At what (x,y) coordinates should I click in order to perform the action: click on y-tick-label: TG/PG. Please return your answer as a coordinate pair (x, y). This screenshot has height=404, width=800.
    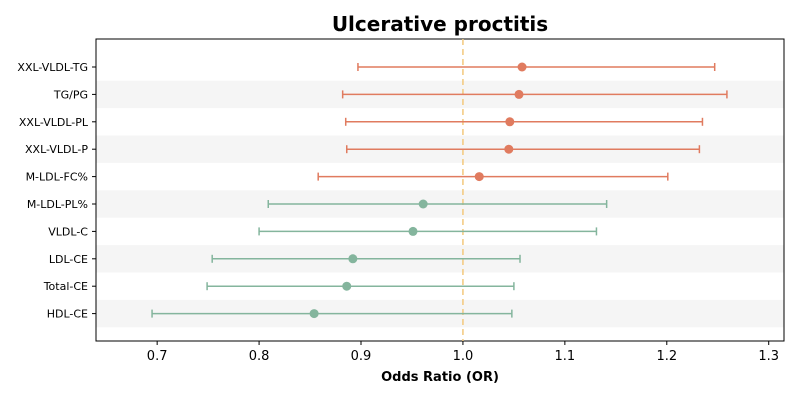
    Looking at the image, I should click on (70, 94).